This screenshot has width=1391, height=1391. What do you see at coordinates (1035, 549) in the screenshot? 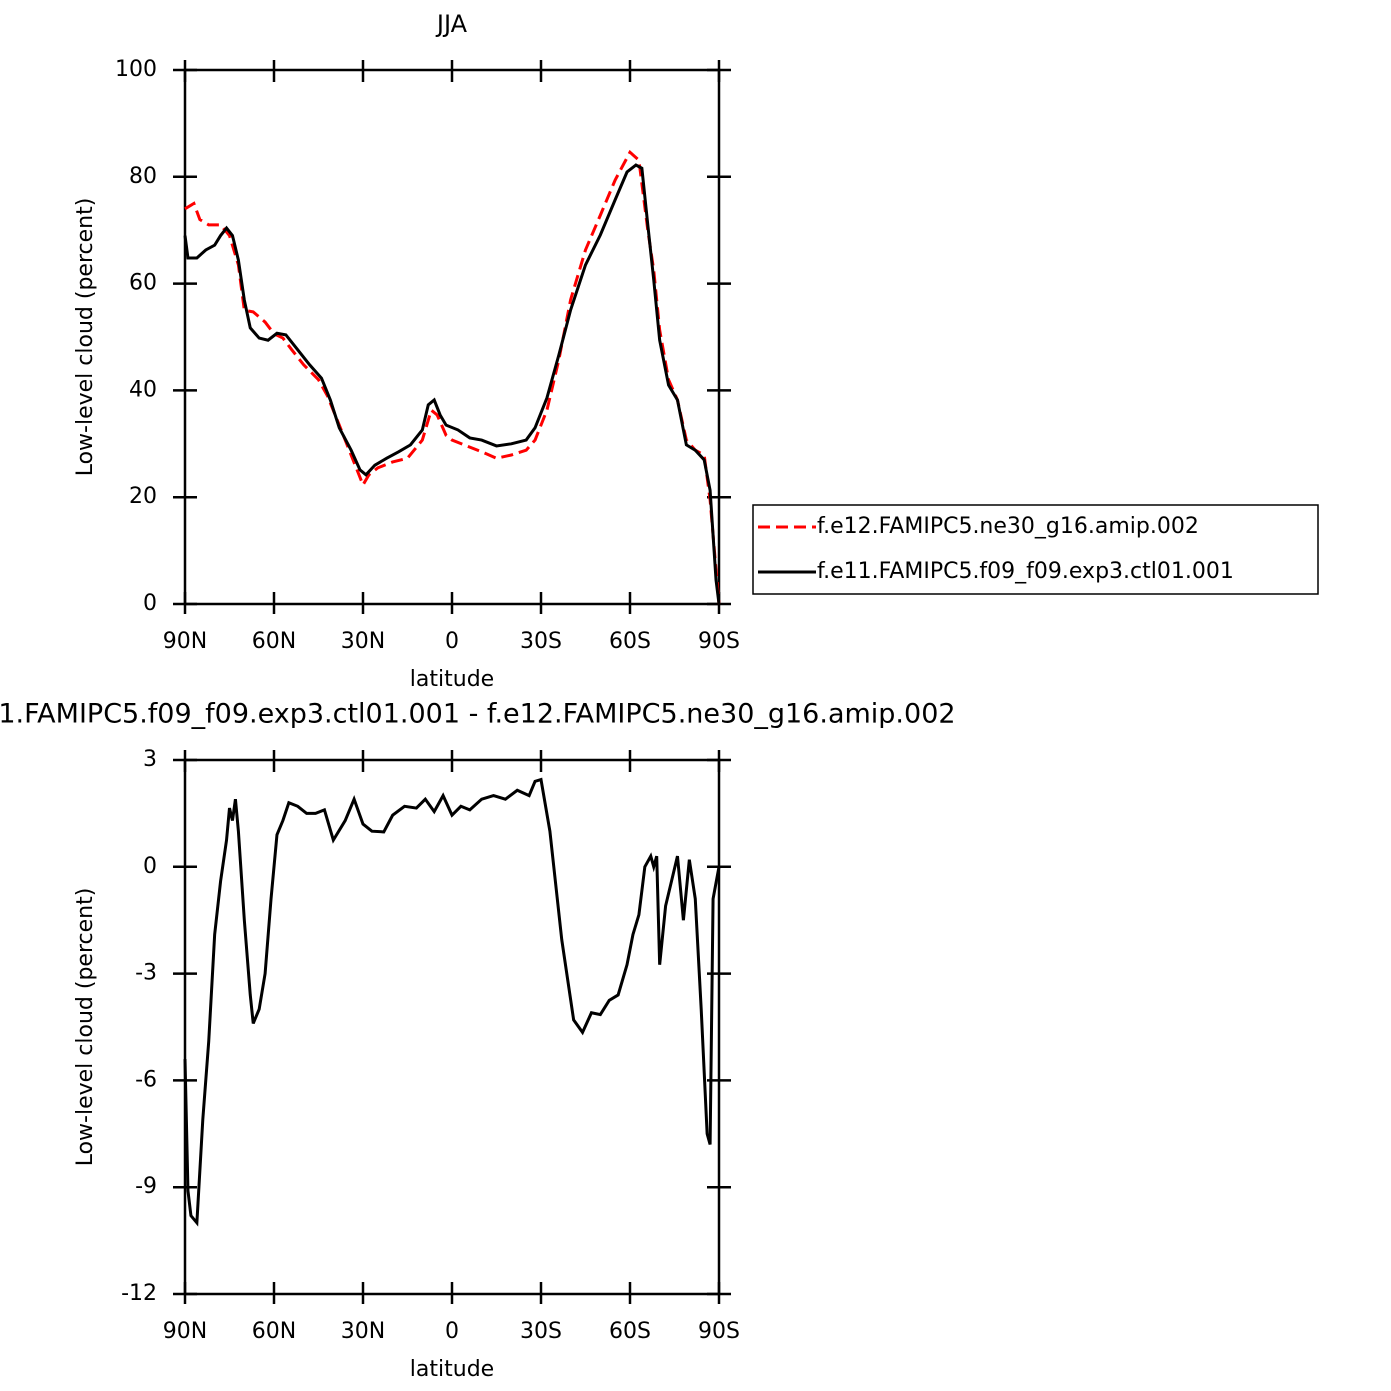
I see `legend-box` at bounding box center [1035, 549].